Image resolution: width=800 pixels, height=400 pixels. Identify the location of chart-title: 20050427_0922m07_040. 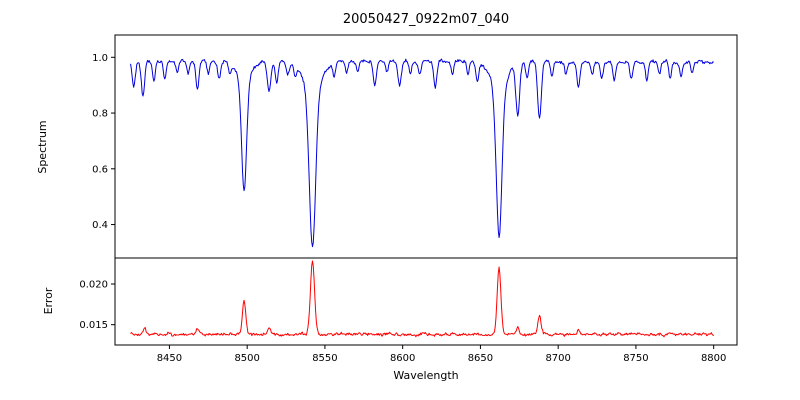
(426, 19).